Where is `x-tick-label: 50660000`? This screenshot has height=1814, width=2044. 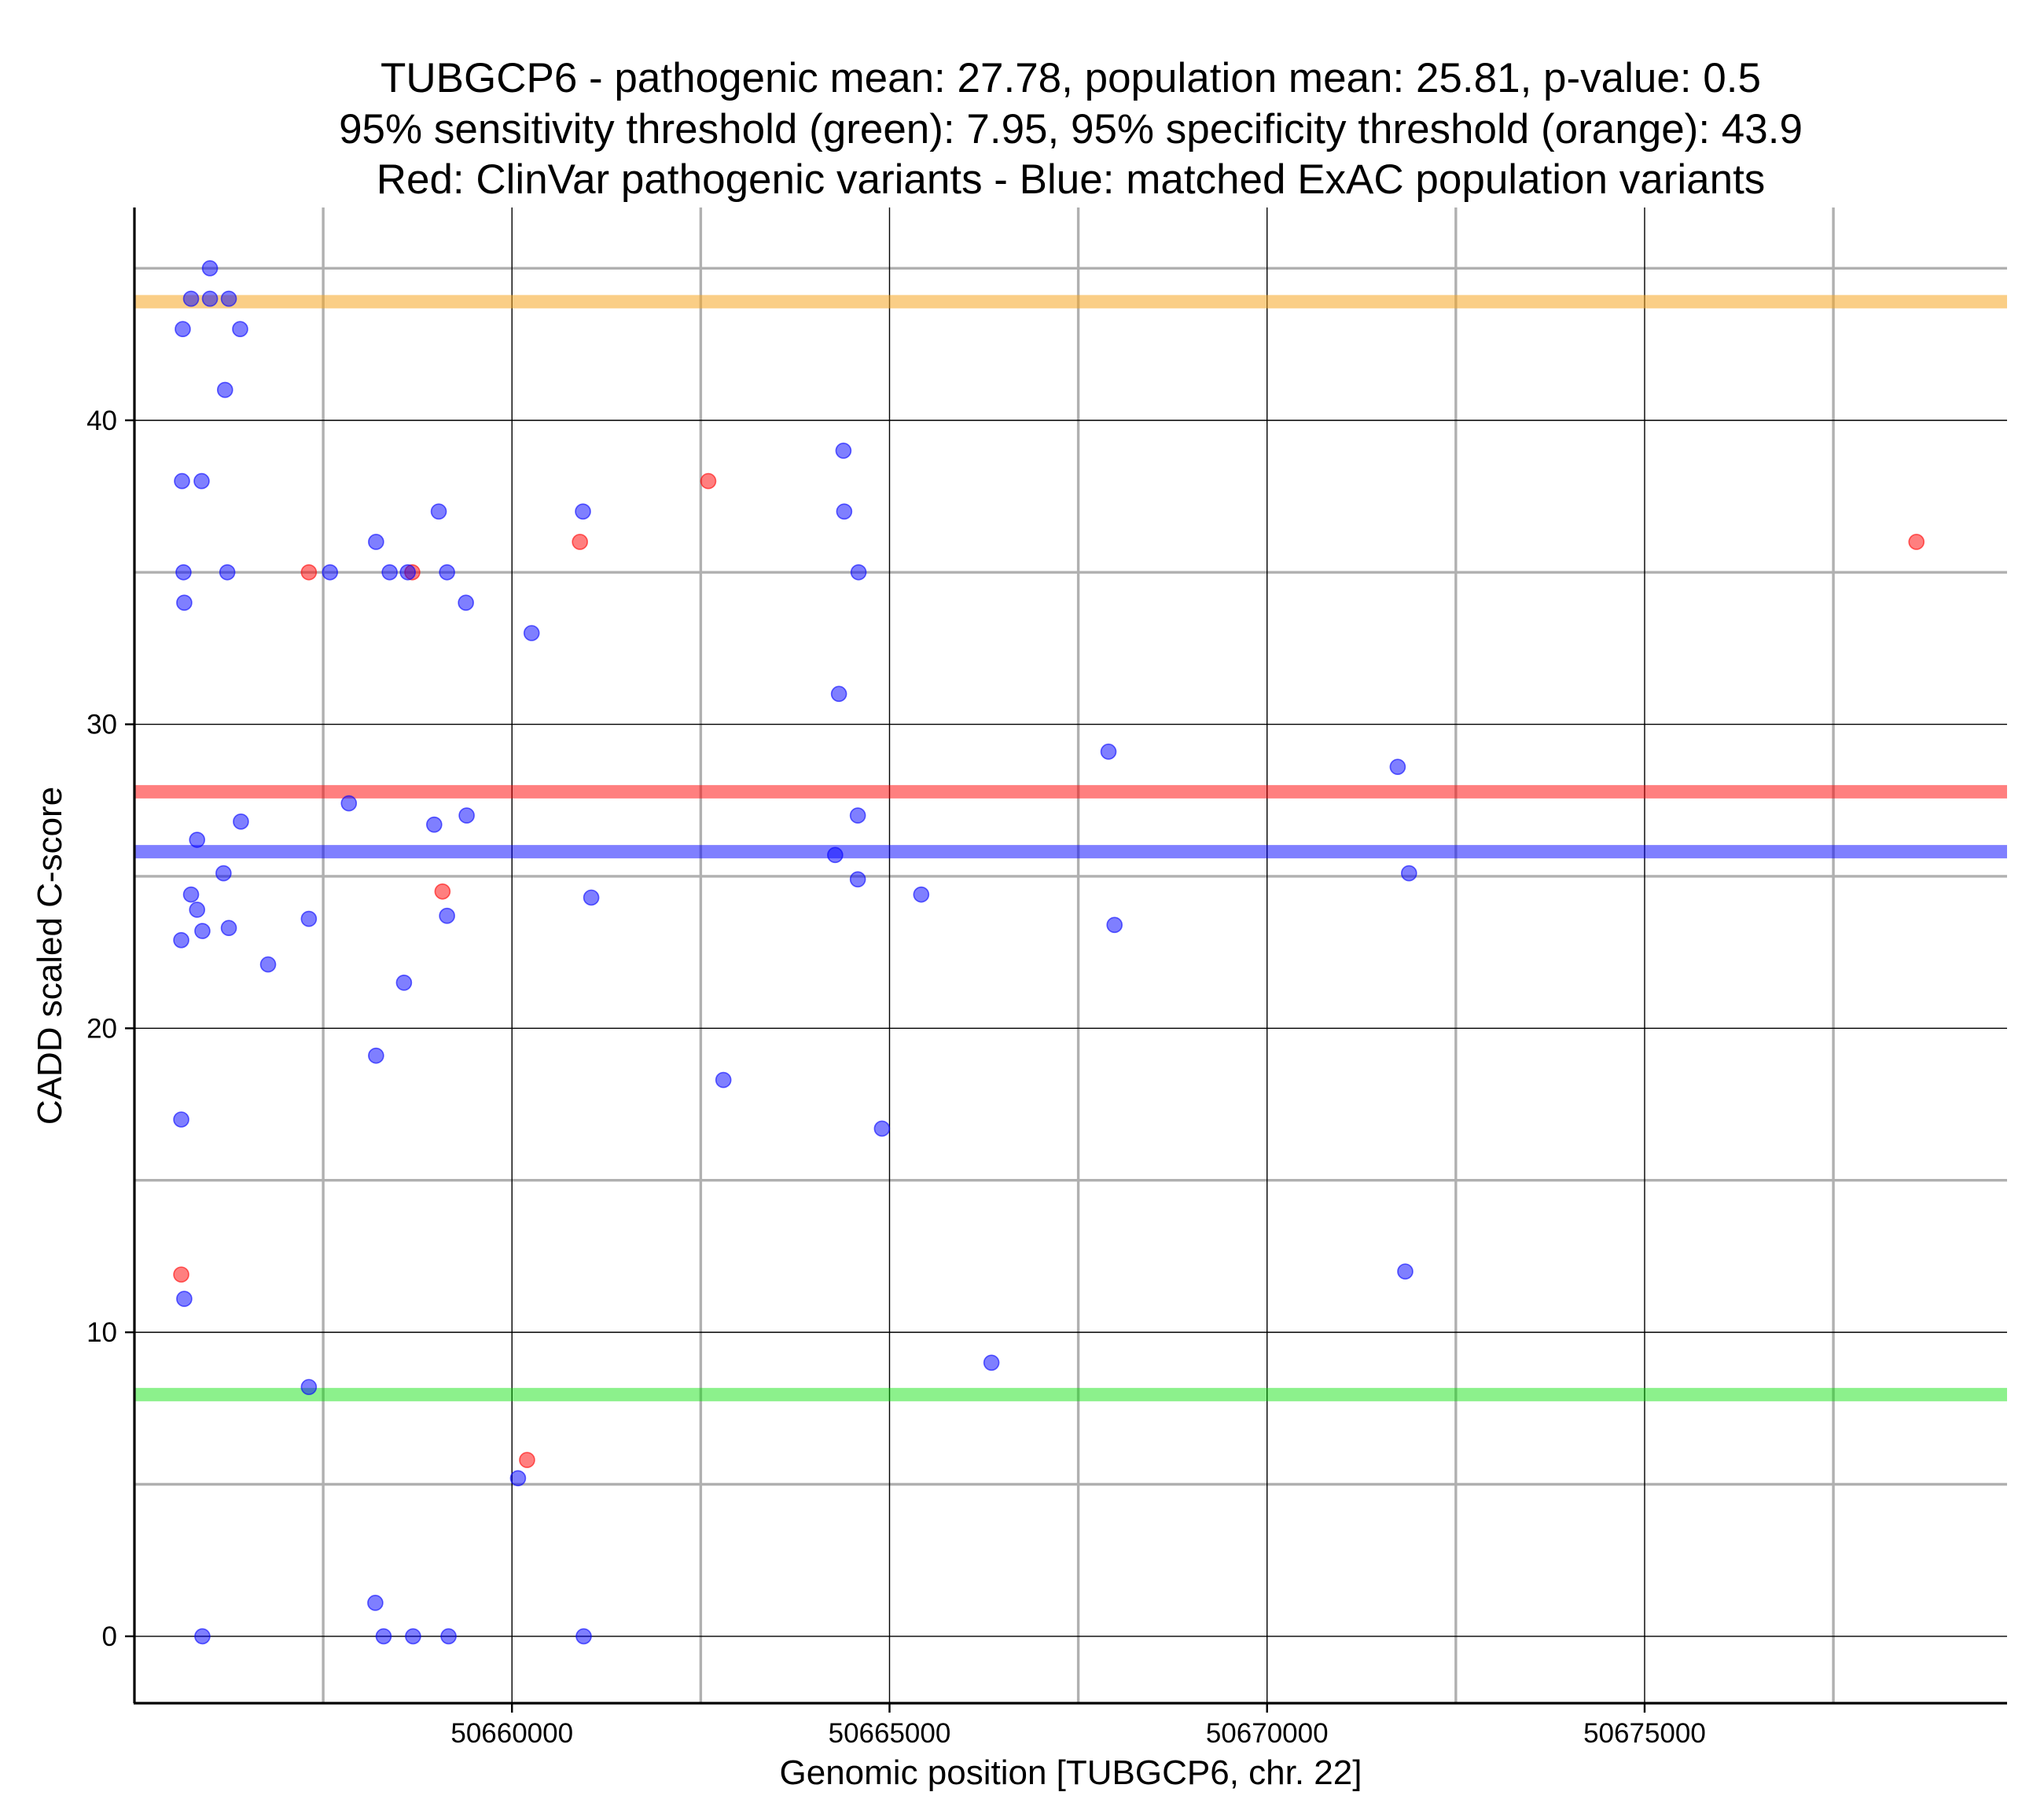
x-tick-label: 50660000 is located at coordinates (512, 1733).